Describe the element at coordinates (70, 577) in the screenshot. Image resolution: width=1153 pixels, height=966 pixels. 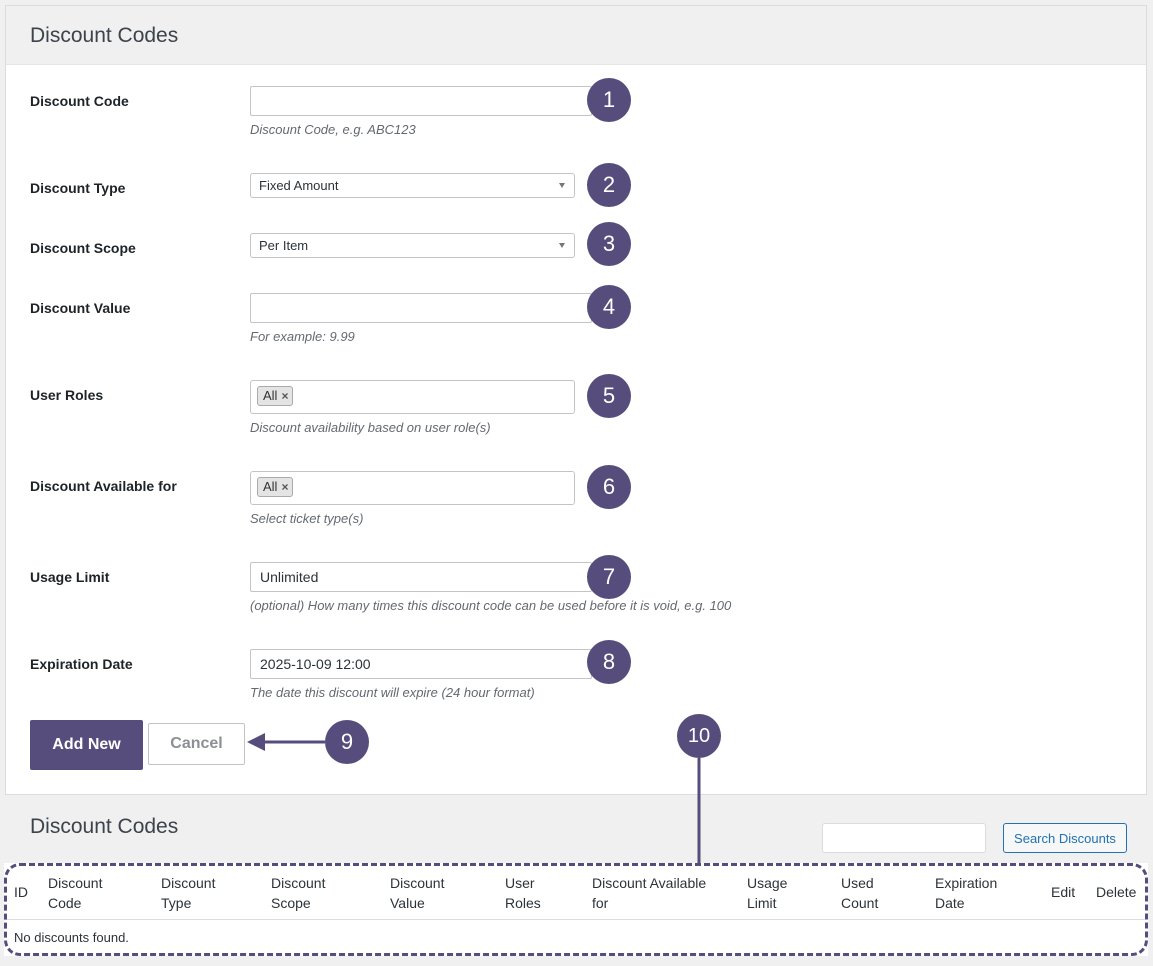
I see `usage-limit-label: Usage Limit` at that location.